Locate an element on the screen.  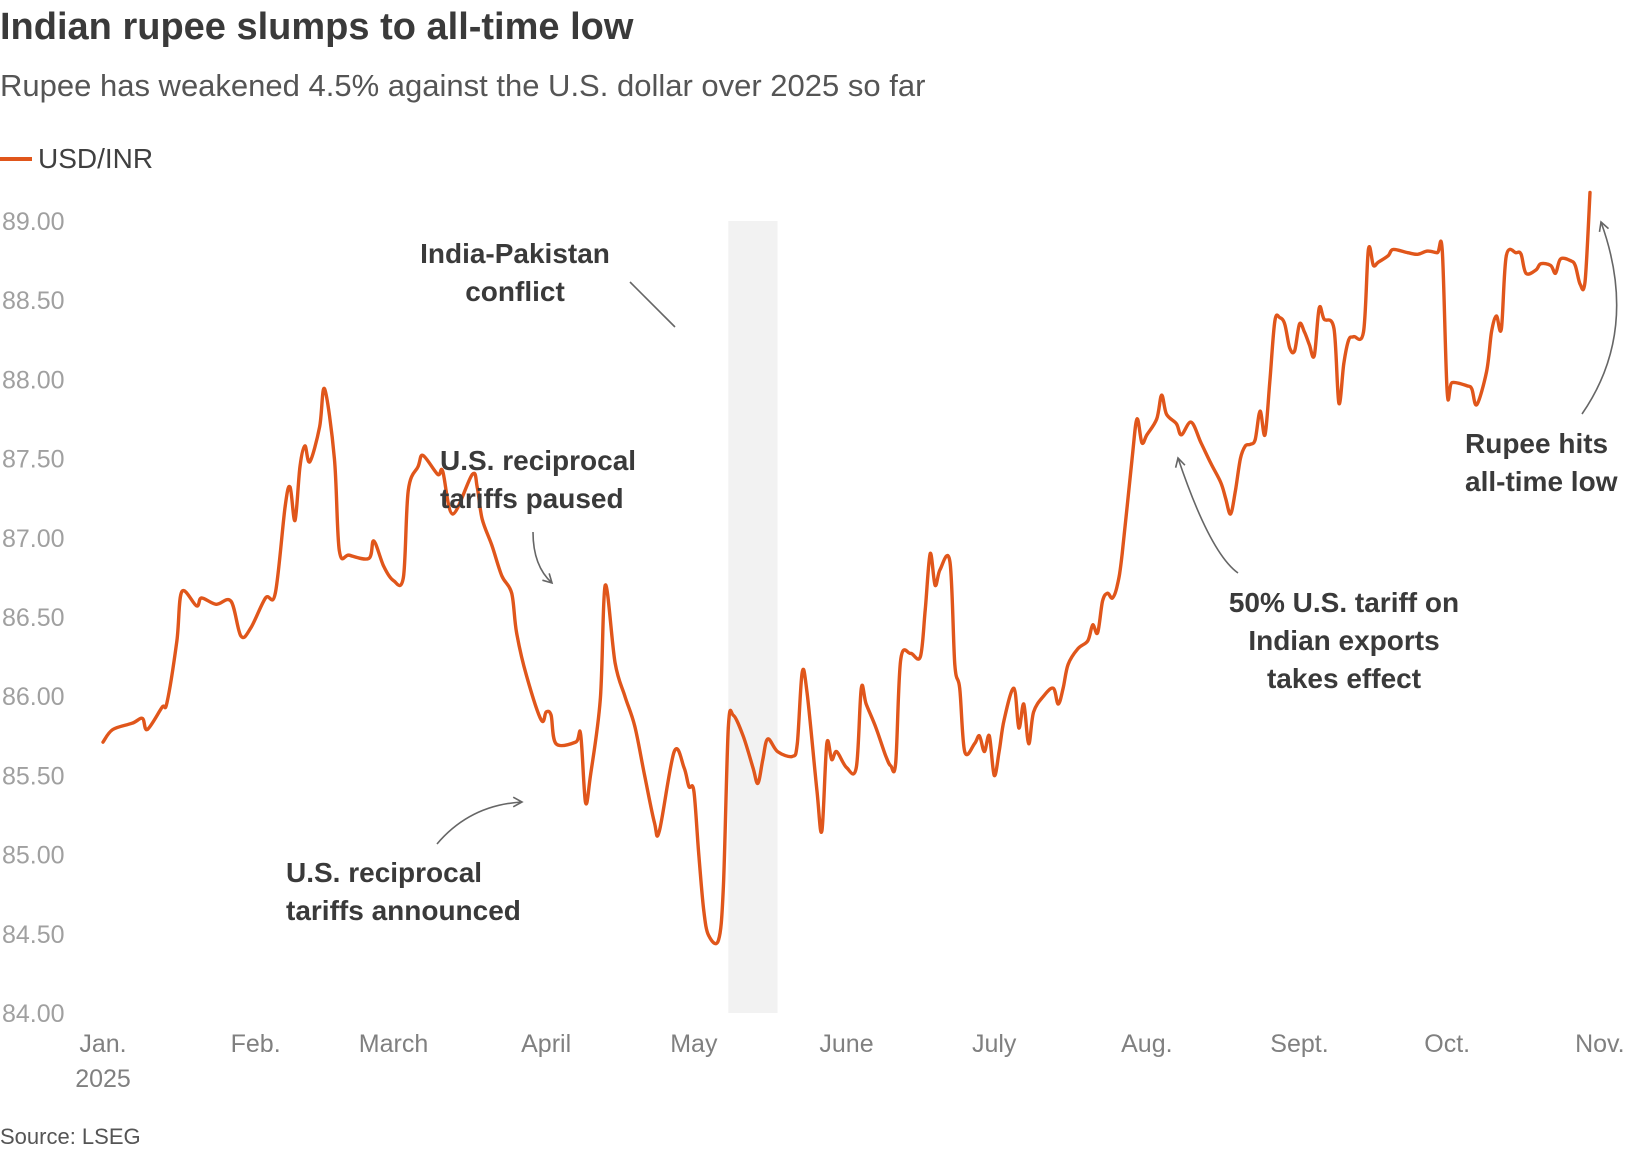
annotation-tariffs-paused: U.S. reciprocal tariffs paused is located at coordinates (538, 479).